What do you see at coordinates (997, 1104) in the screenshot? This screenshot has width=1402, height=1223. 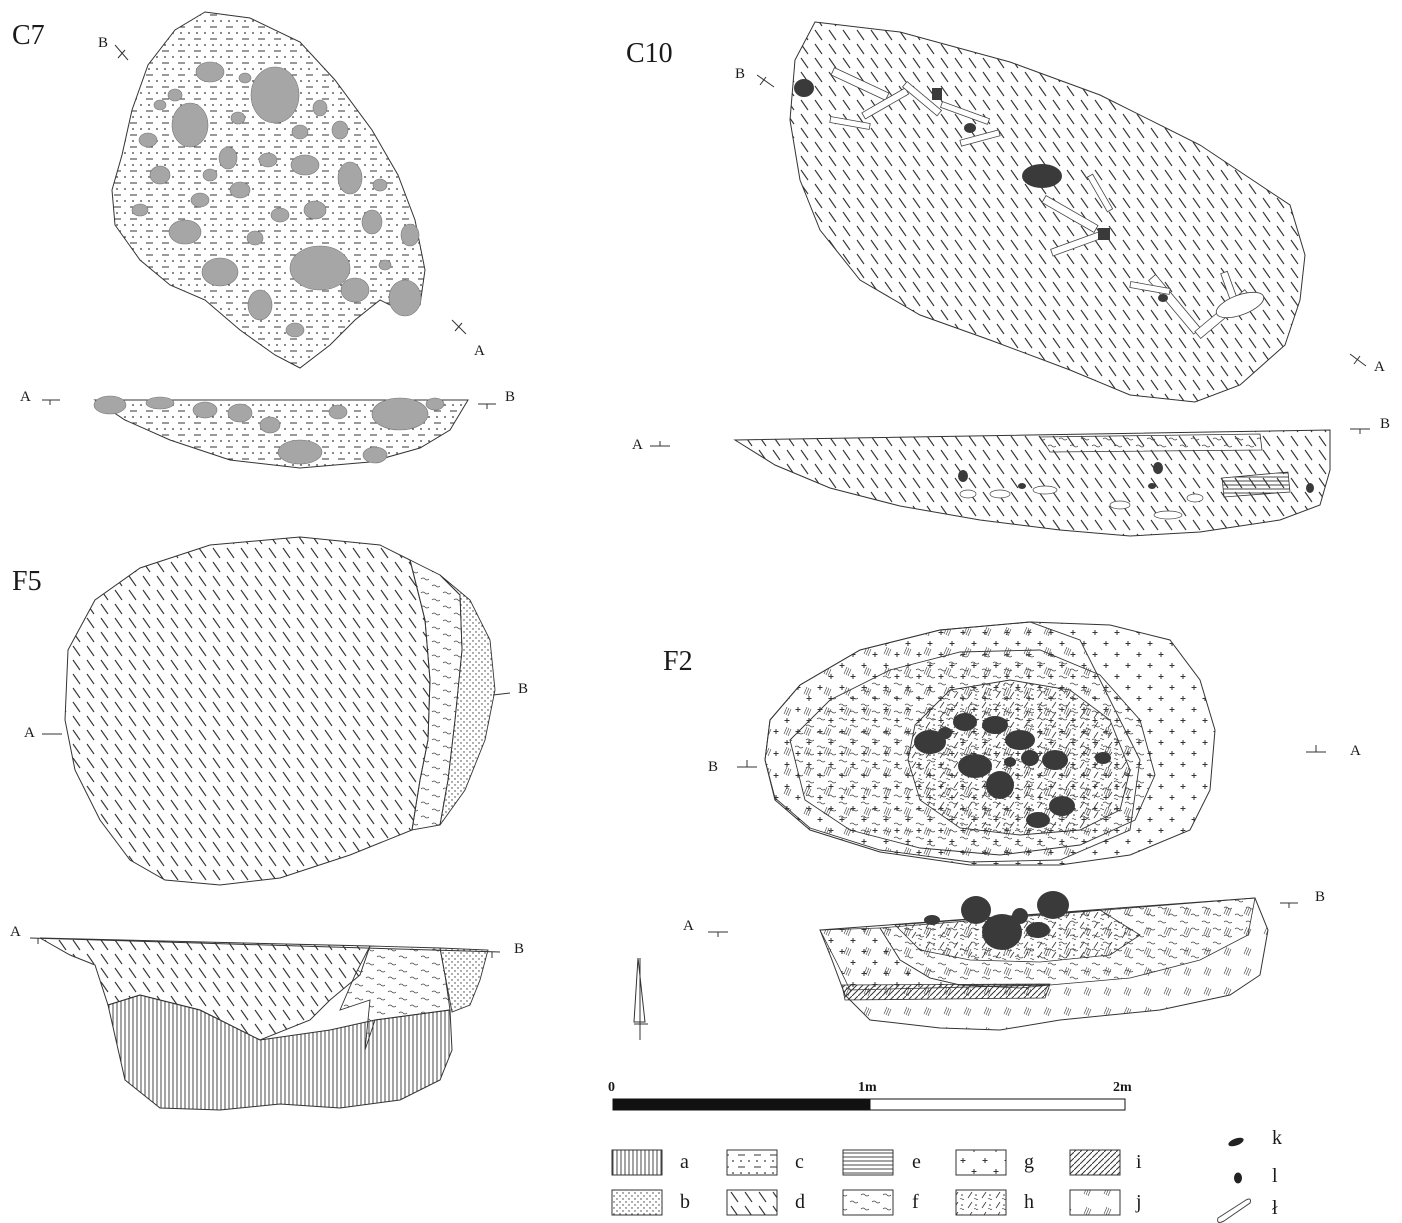 I see `scale-bar-white` at bounding box center [997, 1104].